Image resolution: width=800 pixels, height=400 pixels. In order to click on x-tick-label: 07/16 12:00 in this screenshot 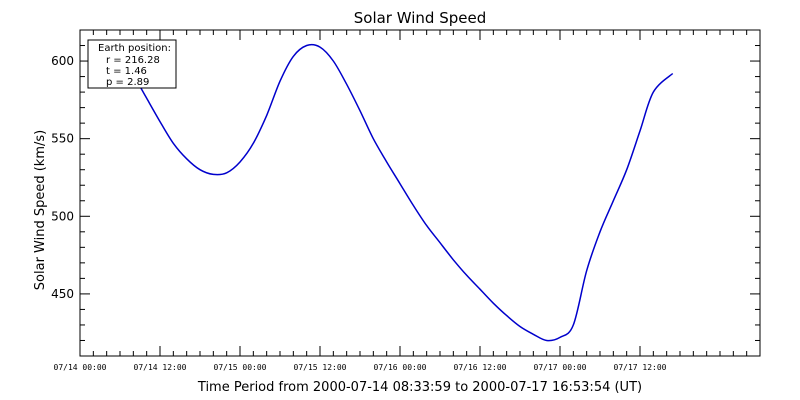, I will do `click(480, 367)`.